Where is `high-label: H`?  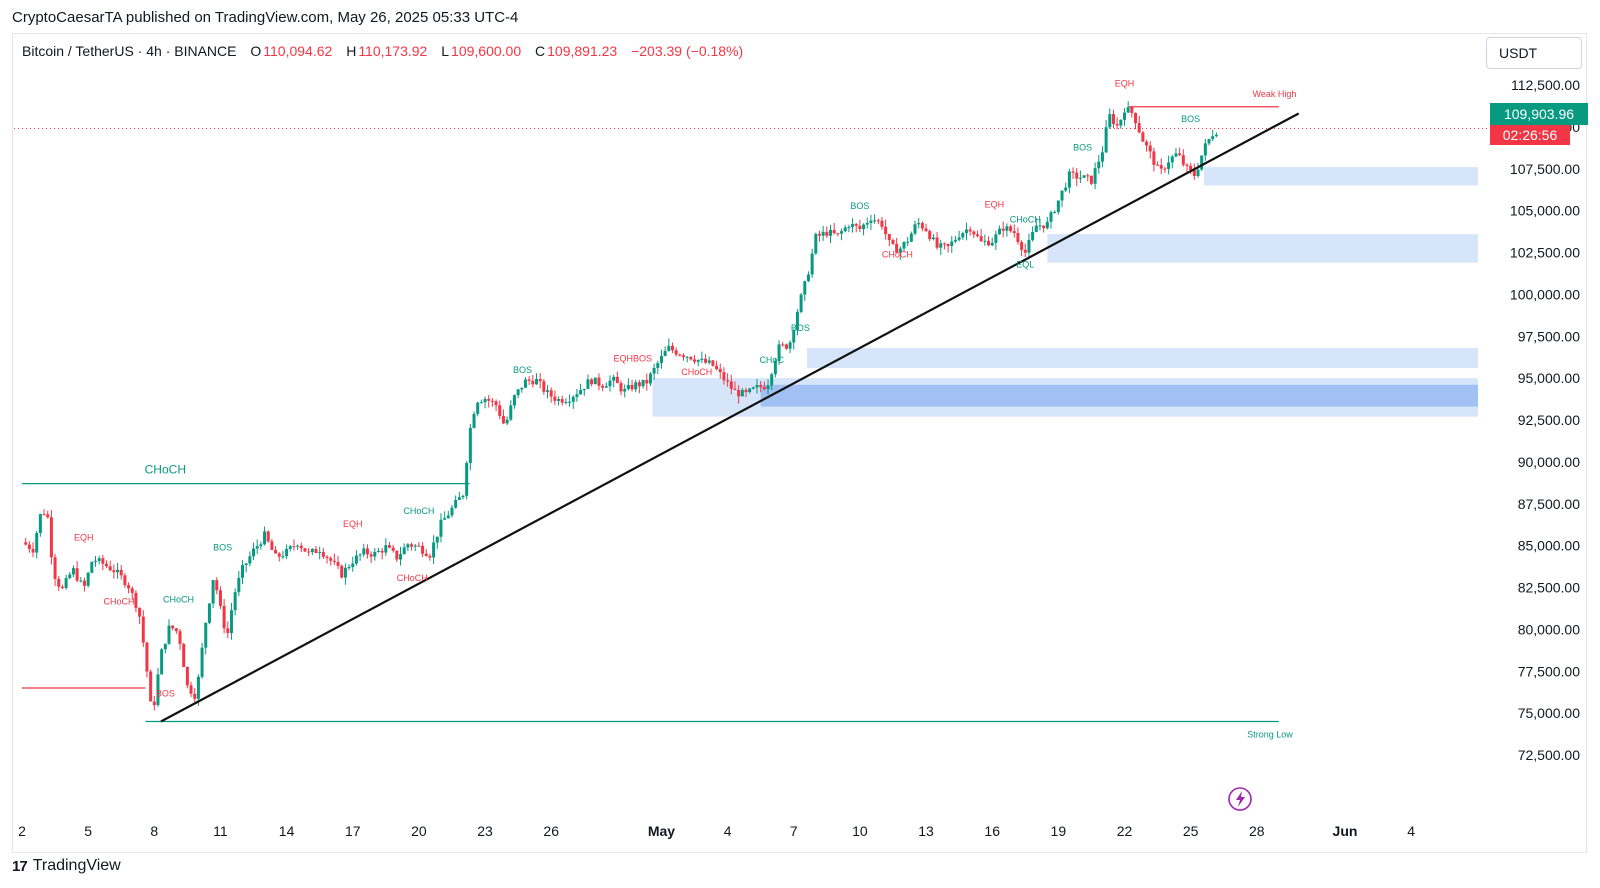 high-label: H is located at coordinates (351, 51).